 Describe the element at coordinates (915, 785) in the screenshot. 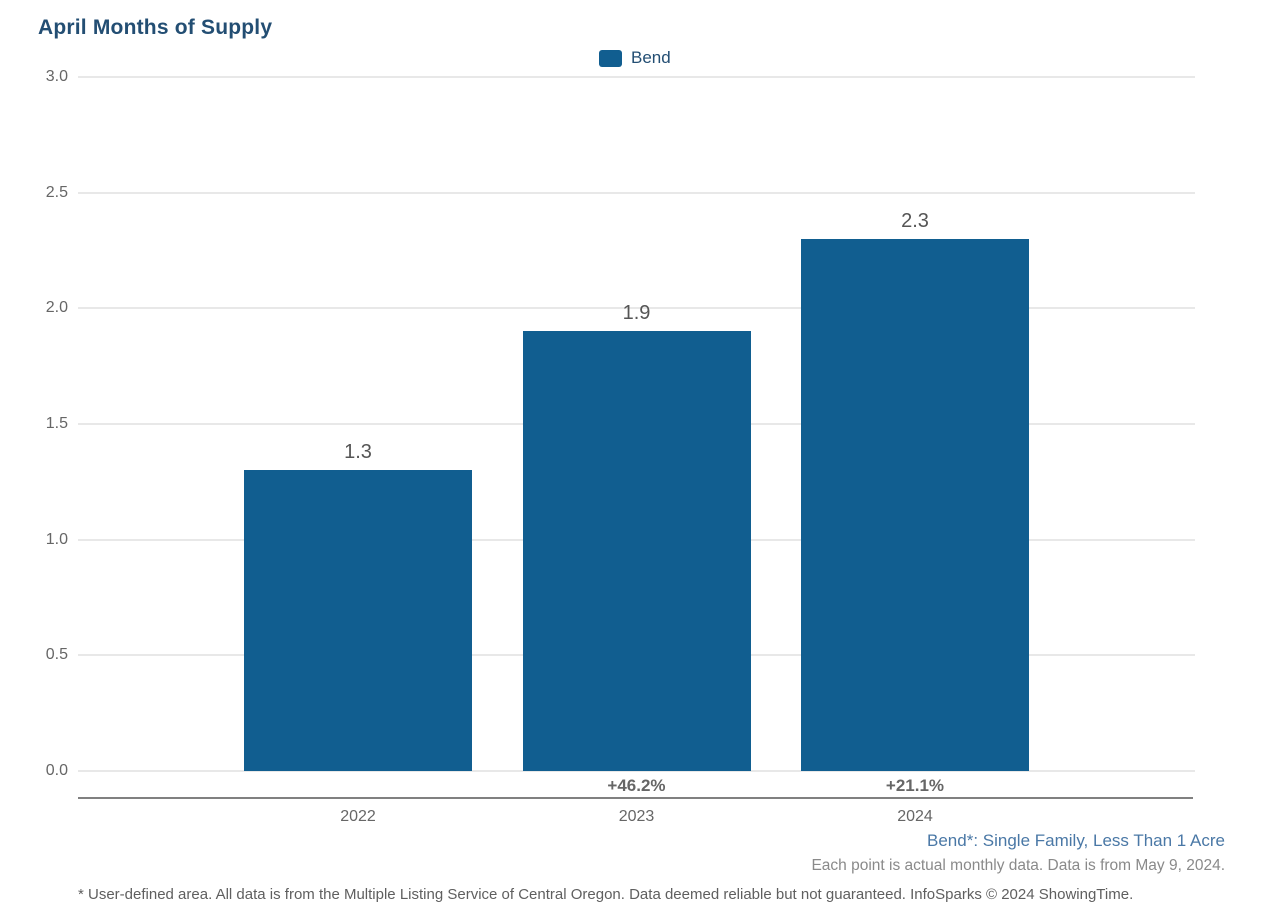

I see `pct-change-label: +21.1%` at that location.